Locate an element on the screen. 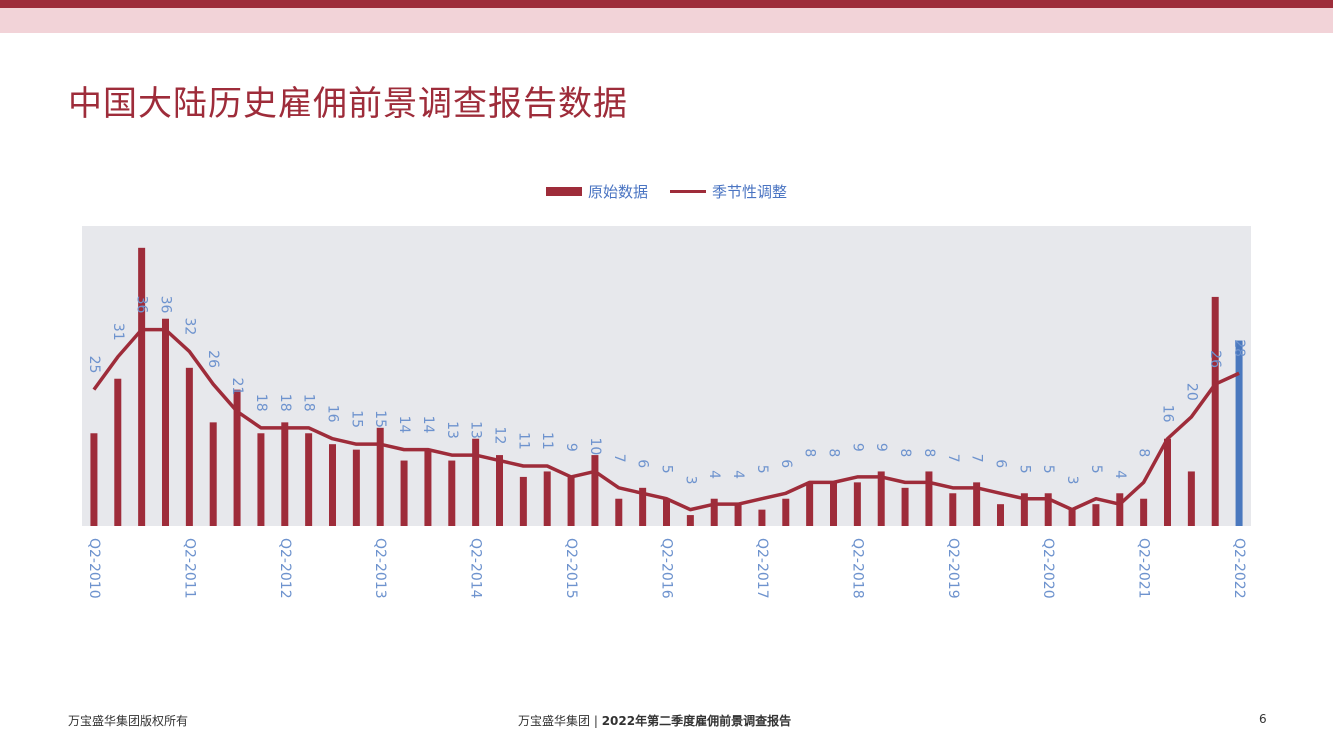  point-label-Q2-2013: 15 is located at coordinates (380, 419).